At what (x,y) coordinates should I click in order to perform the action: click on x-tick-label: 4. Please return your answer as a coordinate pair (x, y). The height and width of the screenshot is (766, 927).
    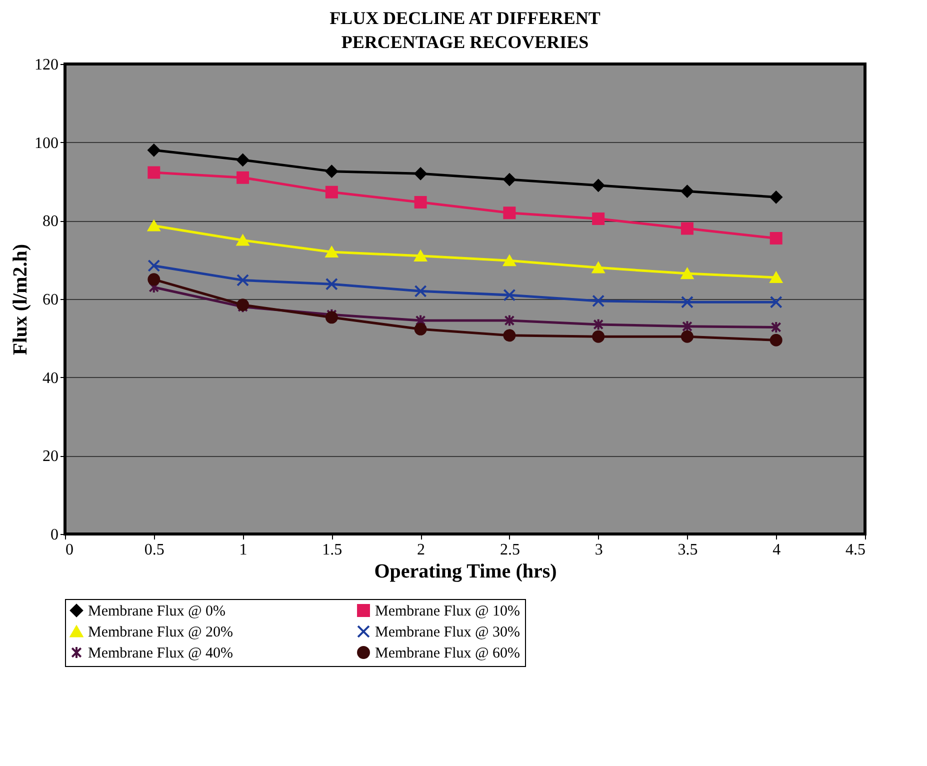
    Looking at the image, I should click on (776, 550).